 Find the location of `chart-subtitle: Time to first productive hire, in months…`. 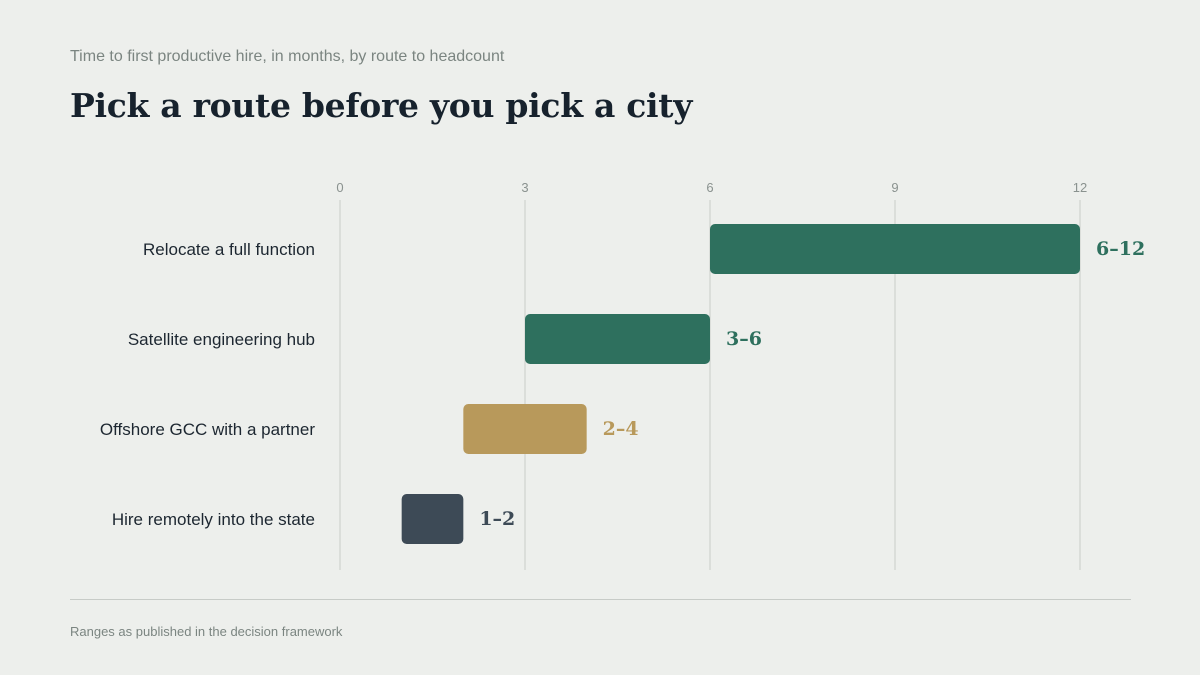

chart-subtitle: Time to first productive hire, in months… is located at coordinates (287, 56).